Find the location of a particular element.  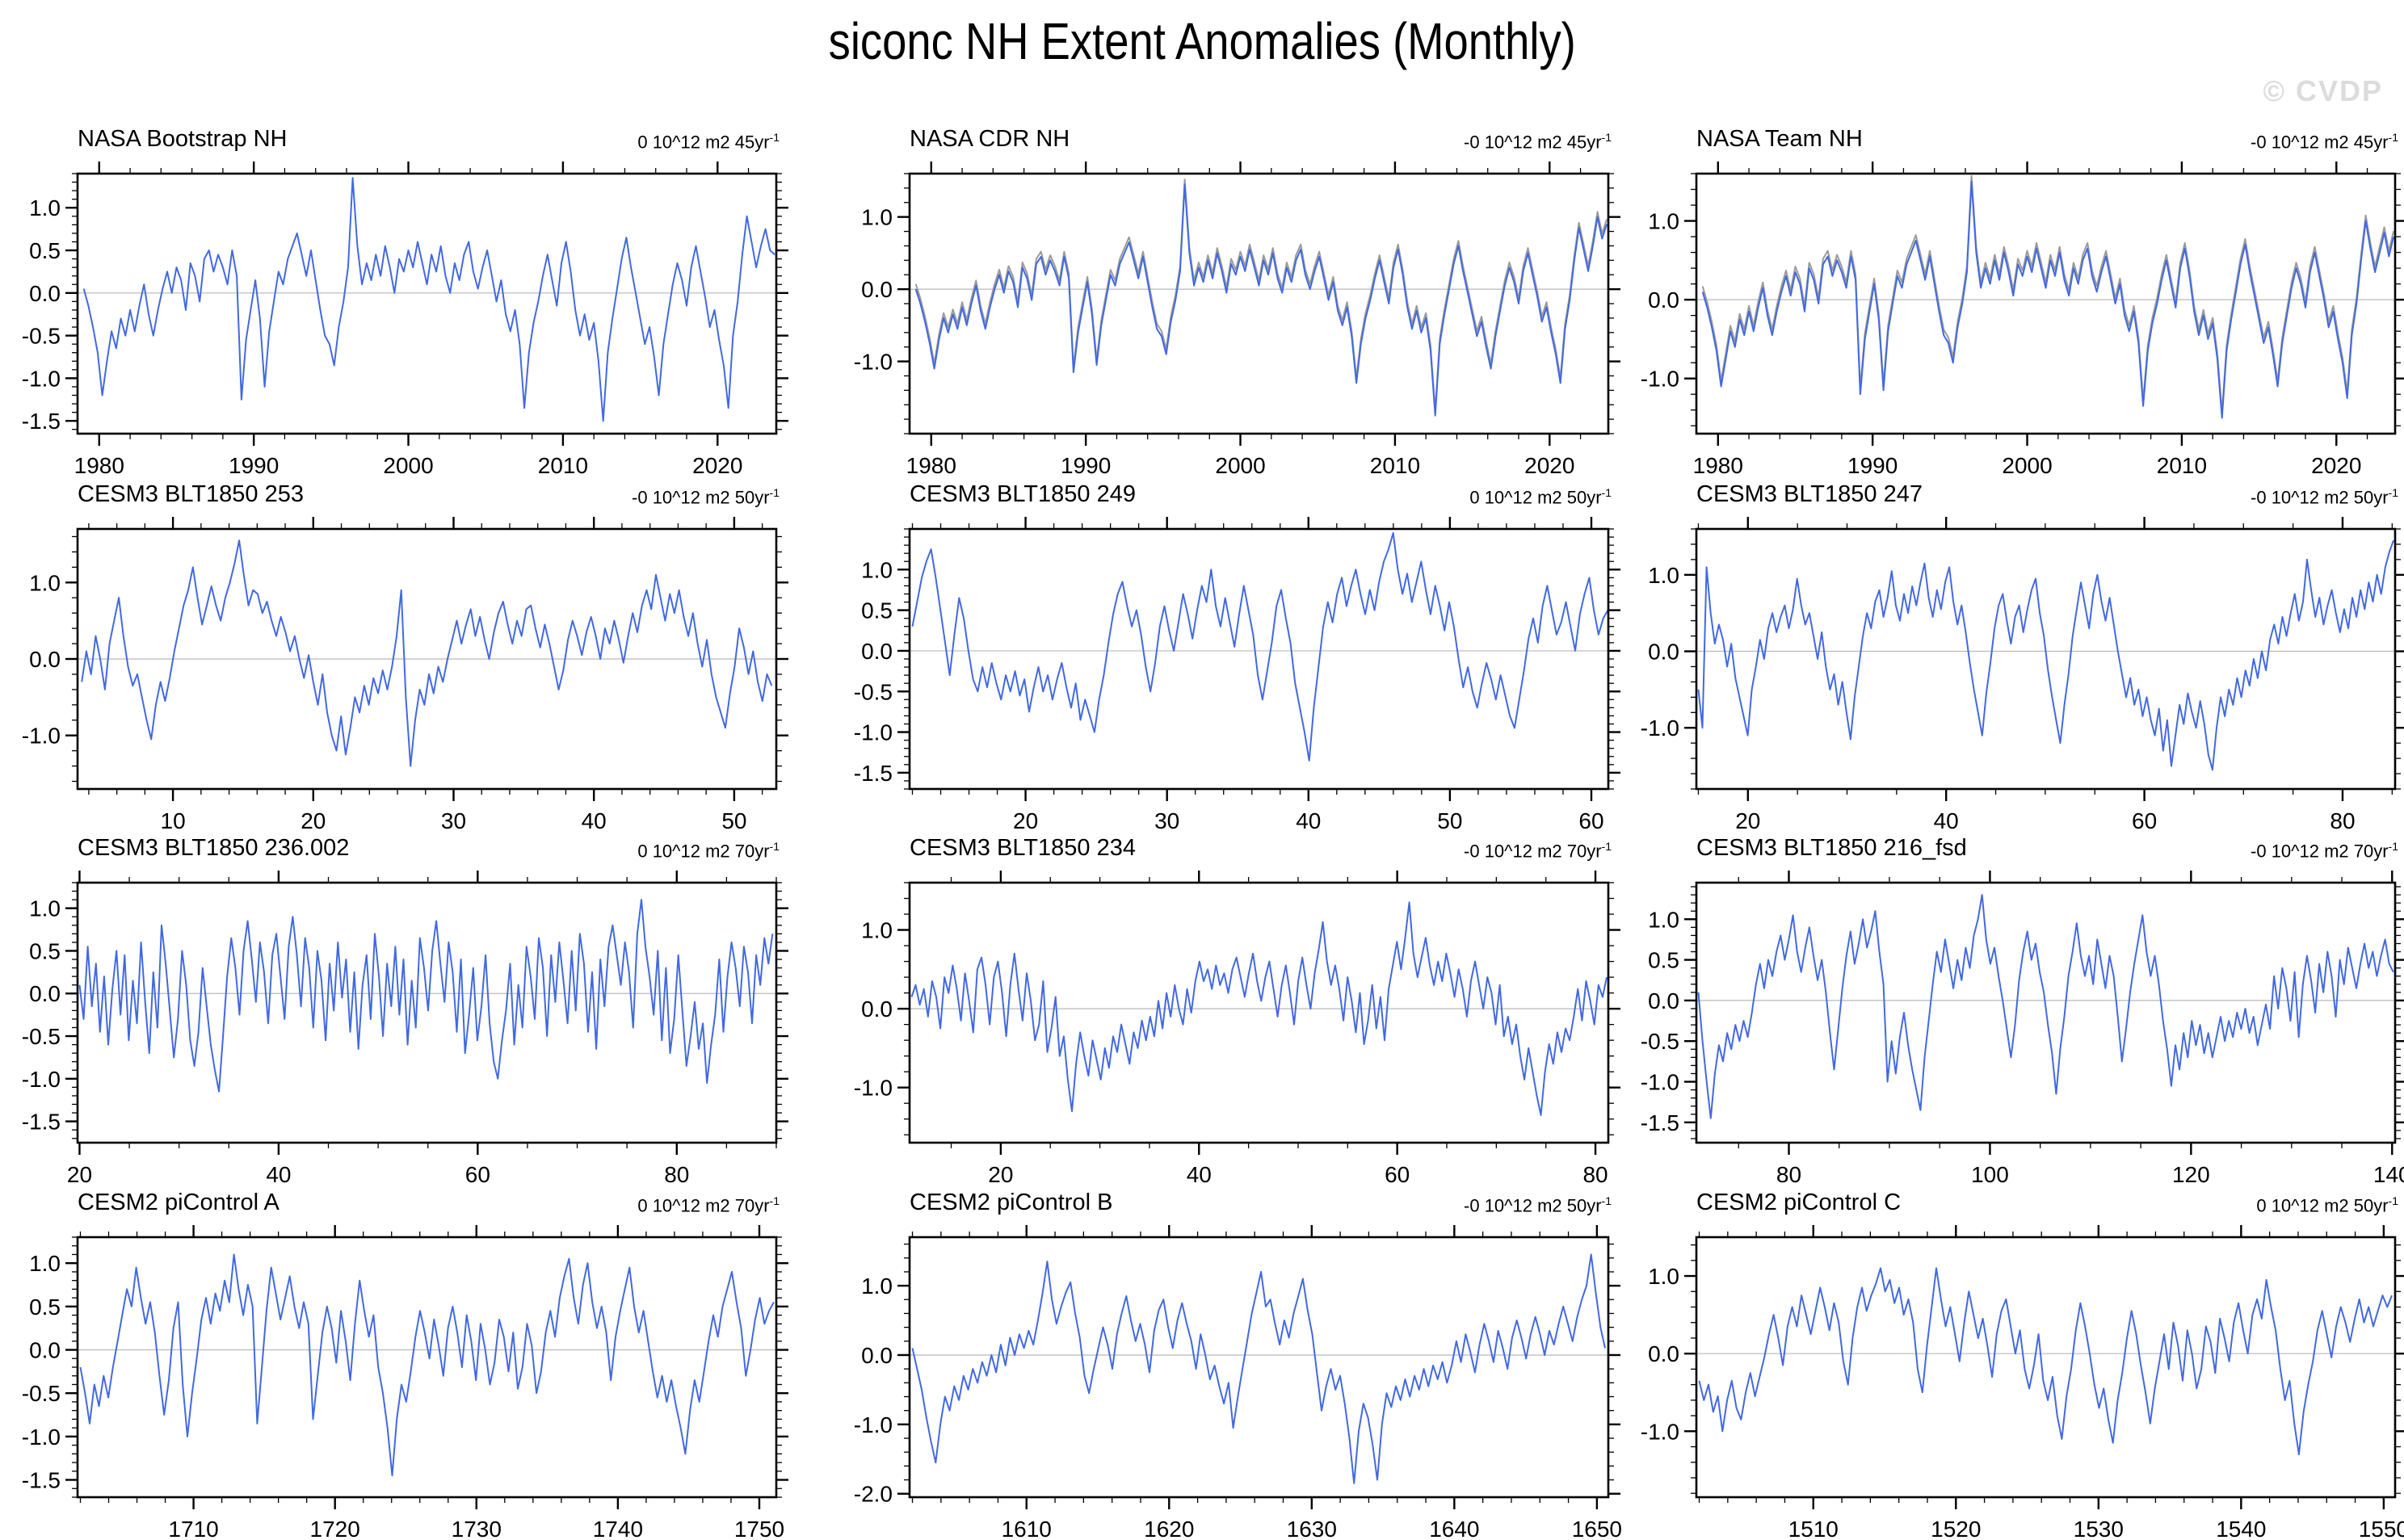

panel-units-label: -0 10^12 m2 50yr-1 is located at coordinates (1538, 1204).